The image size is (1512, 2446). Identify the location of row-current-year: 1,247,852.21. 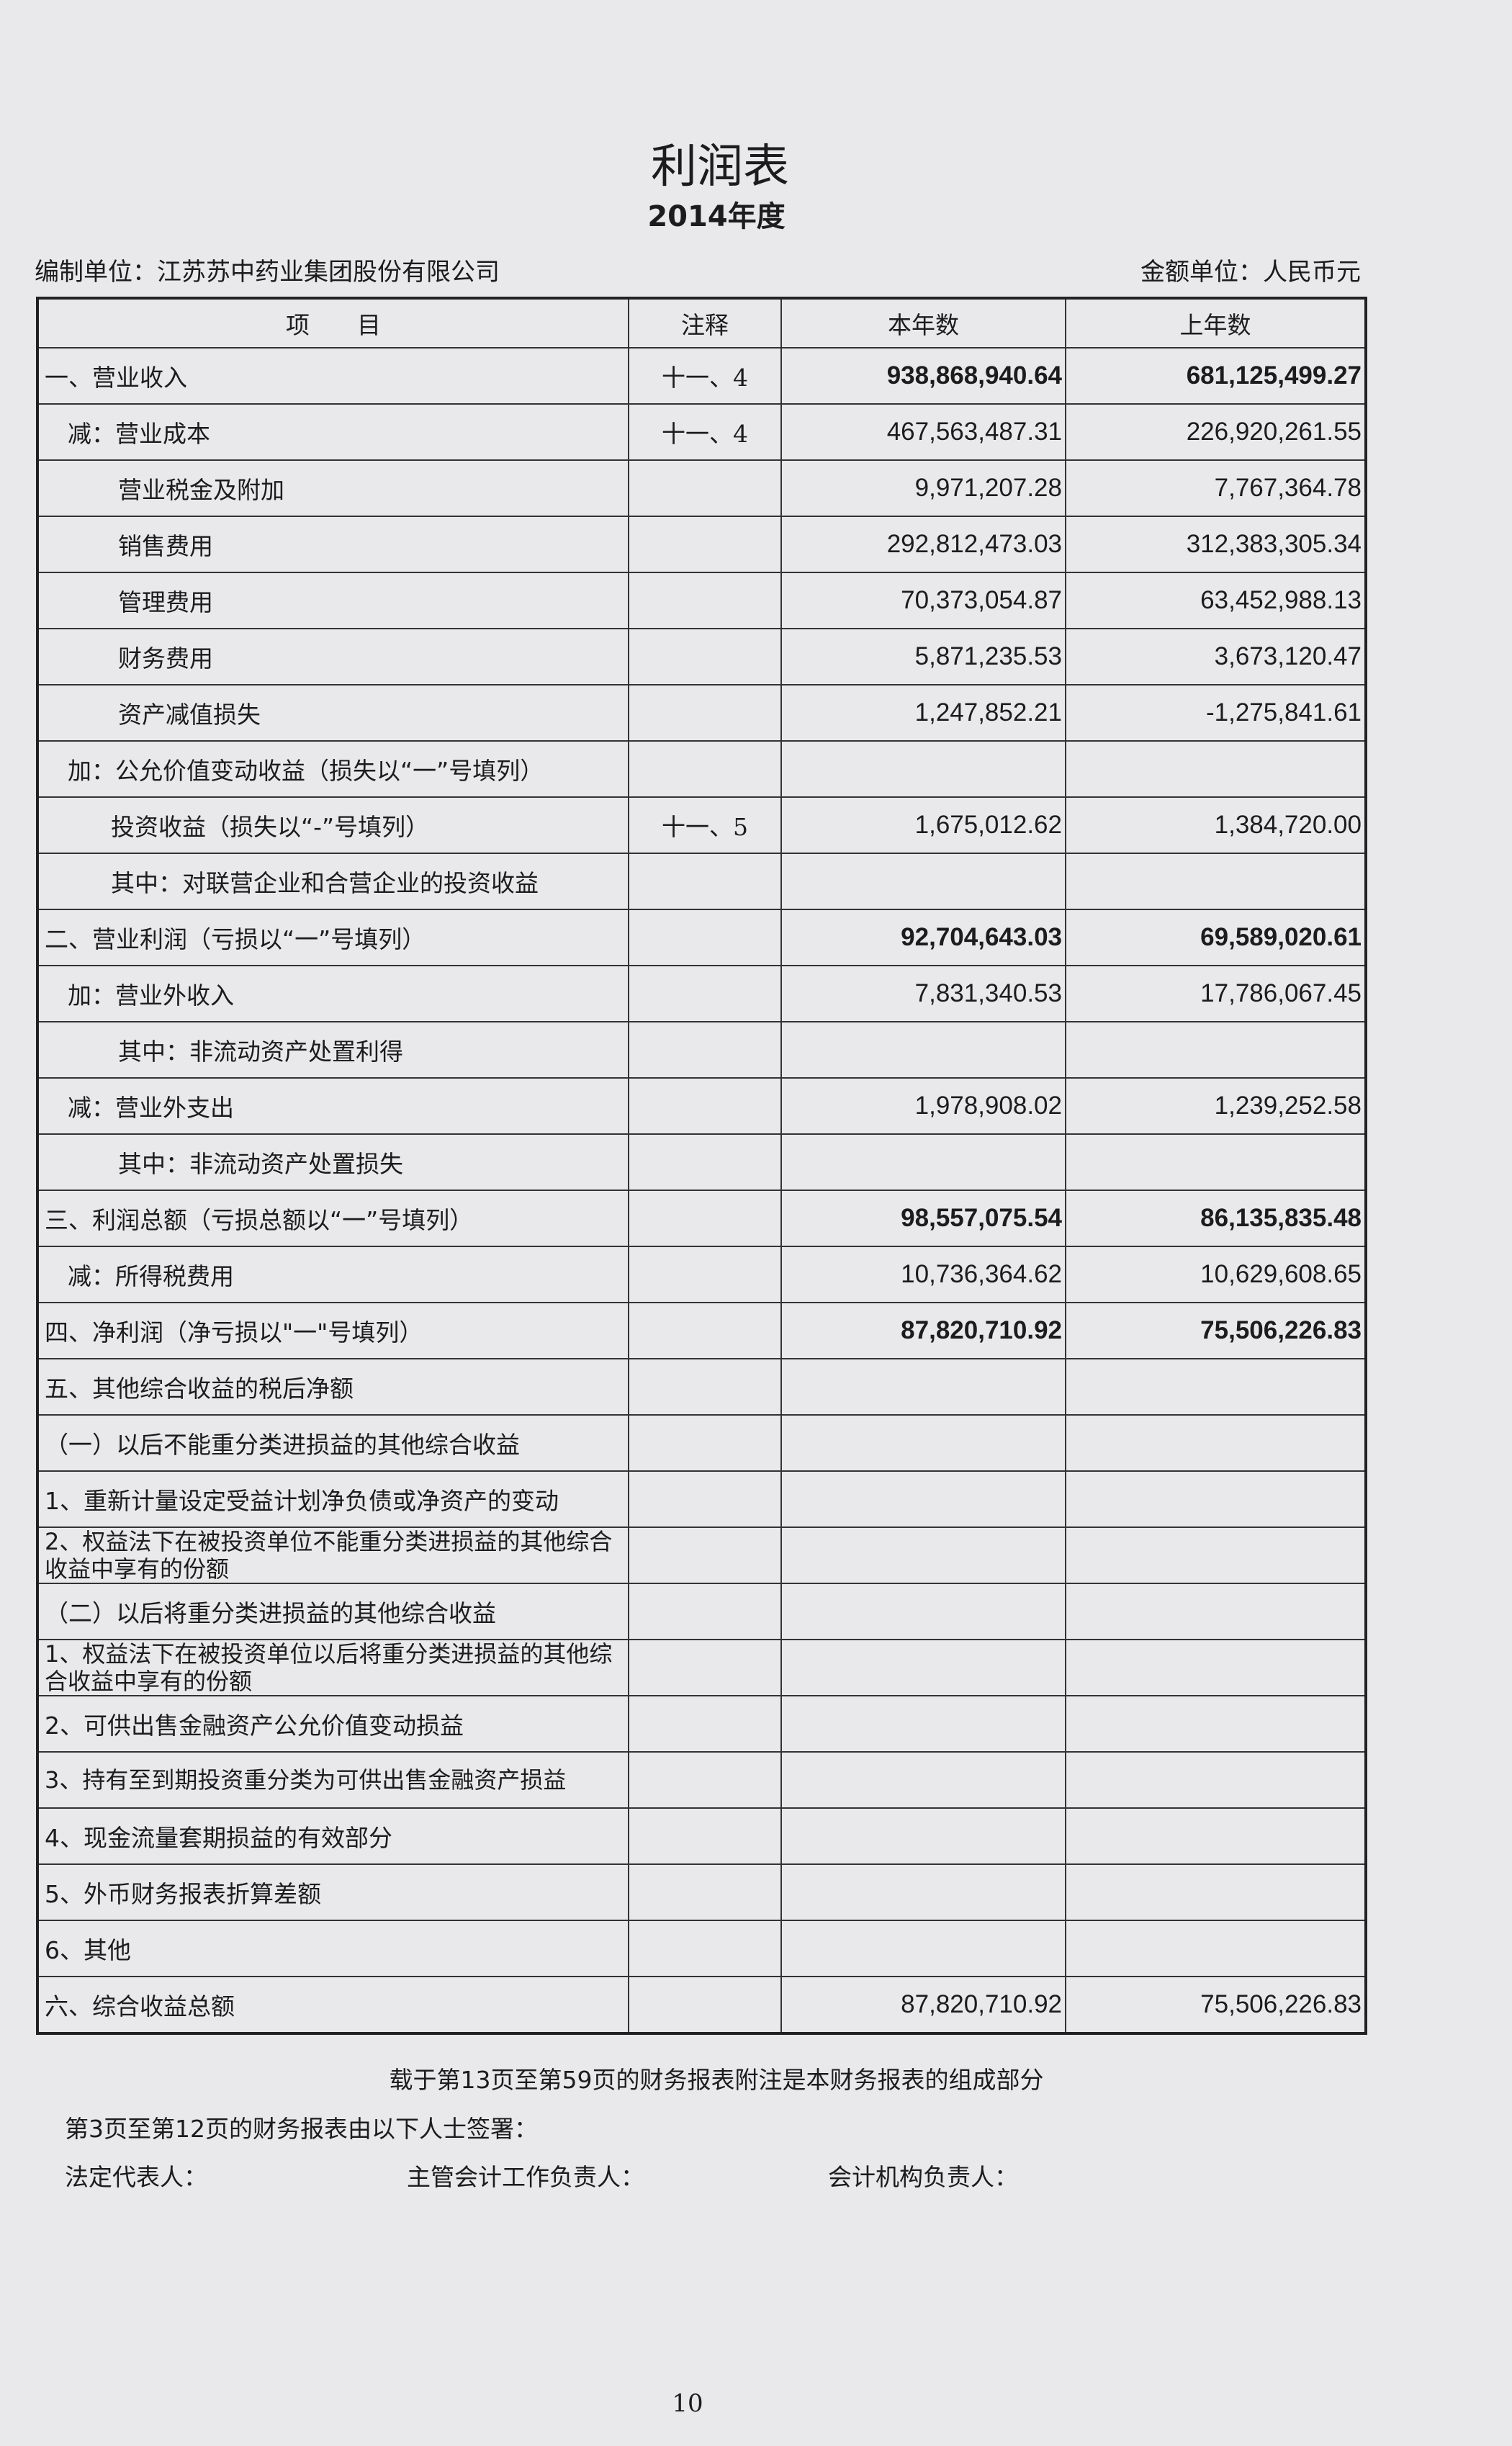
(923, 713).